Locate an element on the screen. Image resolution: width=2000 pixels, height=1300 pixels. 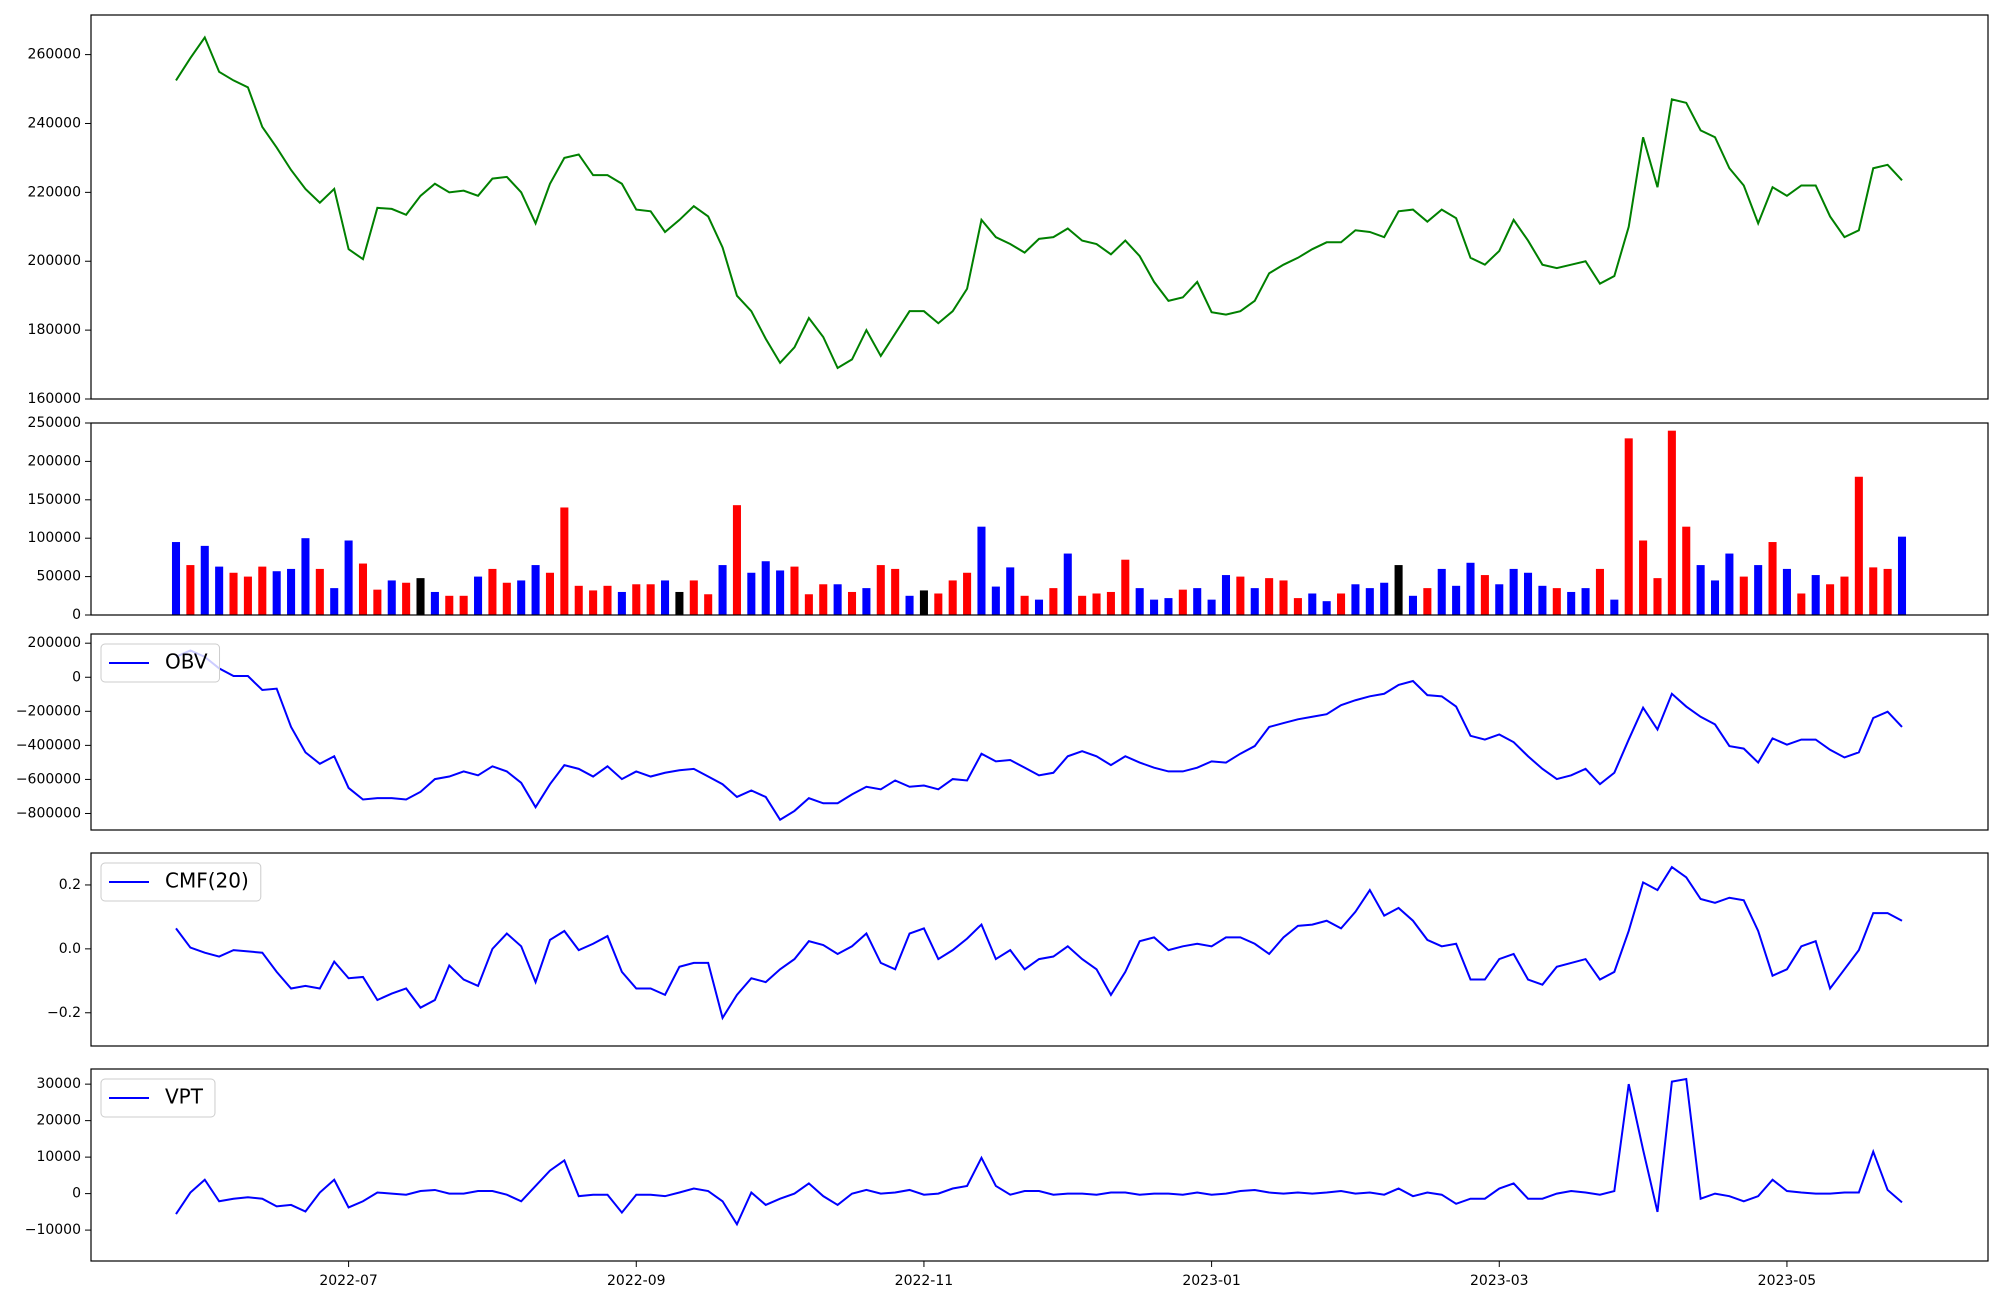
y-tick-label: 50000 is located at coordinates (58, 577).